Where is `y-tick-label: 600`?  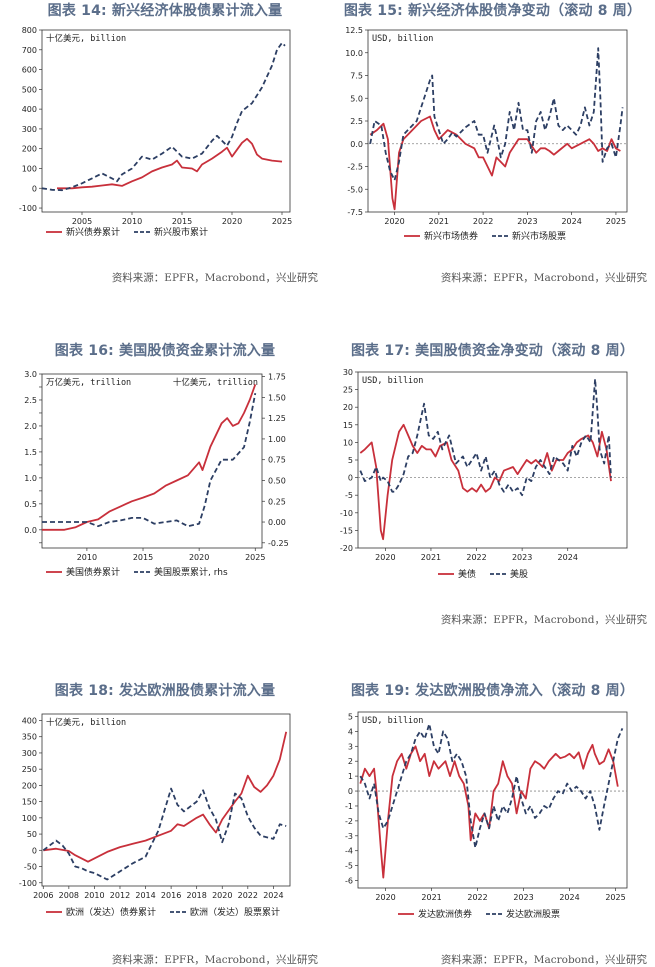 y-tick-label: 600 is located at coordinates (29, 70).